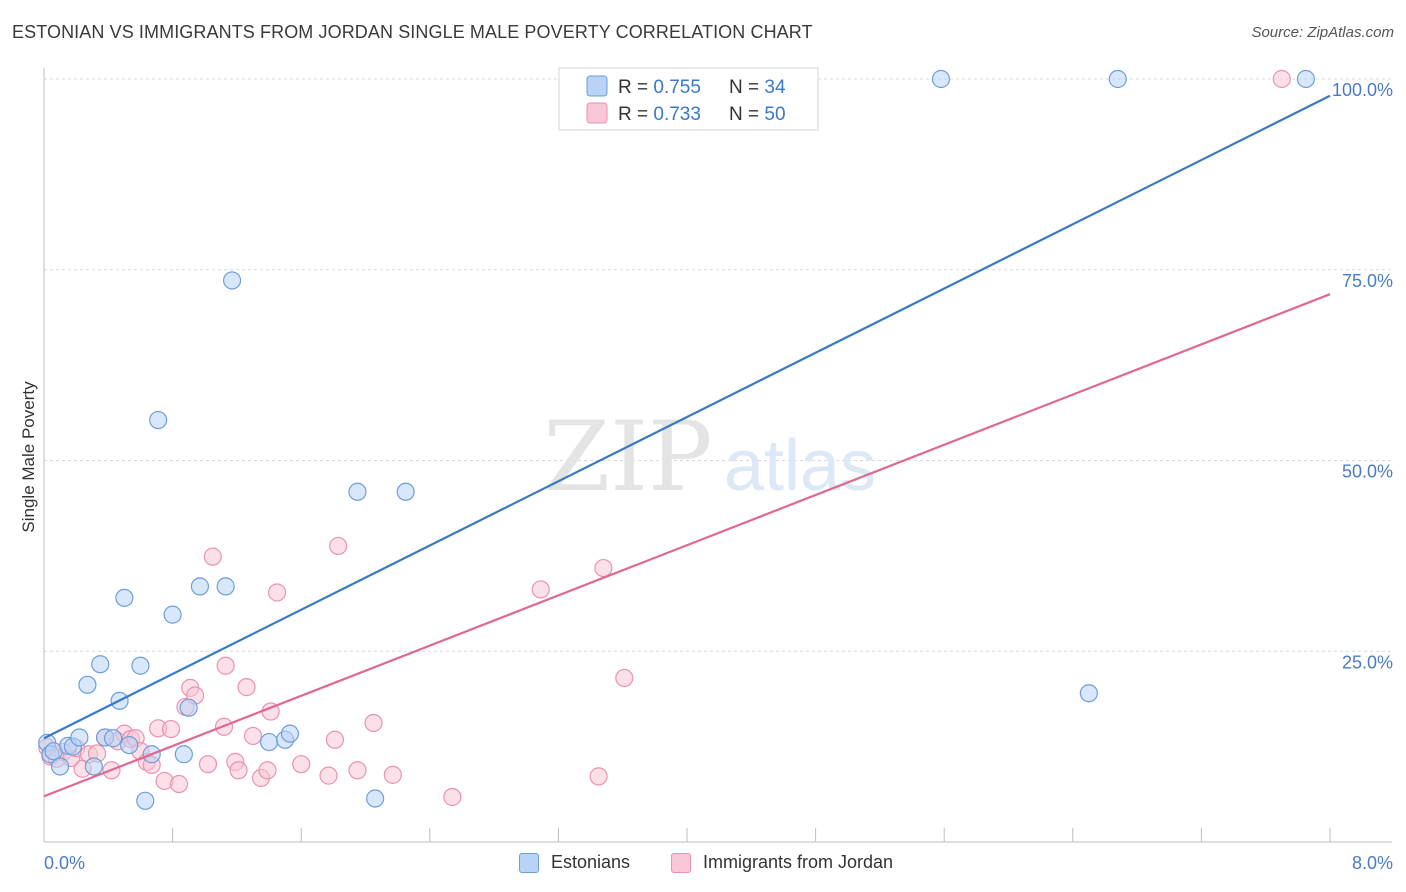 The image size is (1406, 892). I want to click on legend-n-value-2: 50, so click(774, 114).